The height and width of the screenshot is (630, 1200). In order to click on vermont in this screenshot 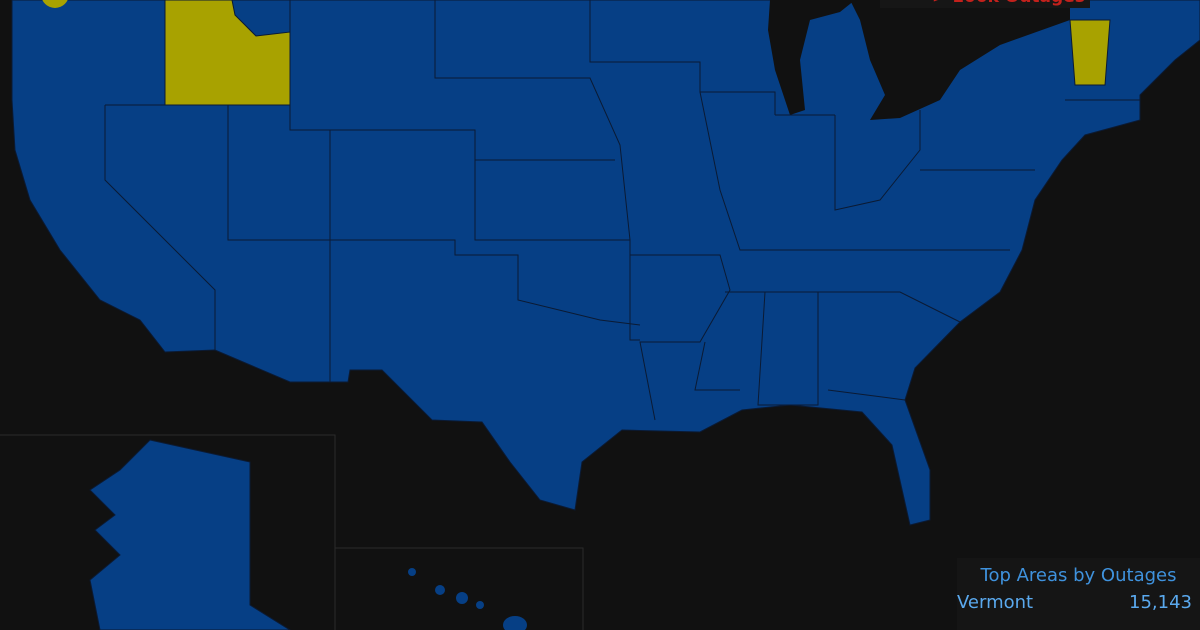, I will do `click(1090, 52)`.